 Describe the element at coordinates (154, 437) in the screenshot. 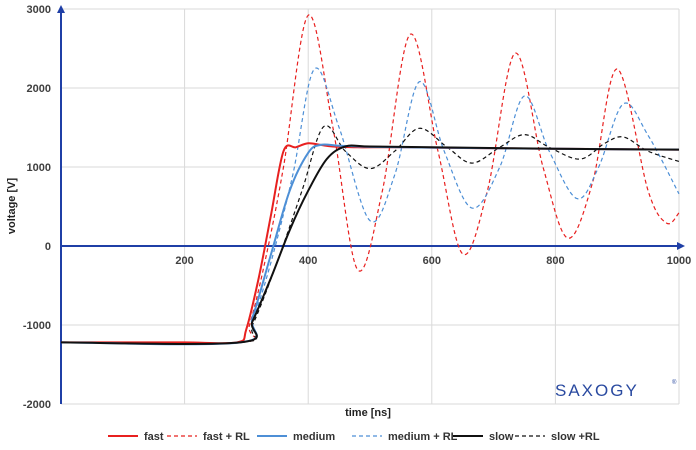

I see `legend-label-fast: fast` at that location.